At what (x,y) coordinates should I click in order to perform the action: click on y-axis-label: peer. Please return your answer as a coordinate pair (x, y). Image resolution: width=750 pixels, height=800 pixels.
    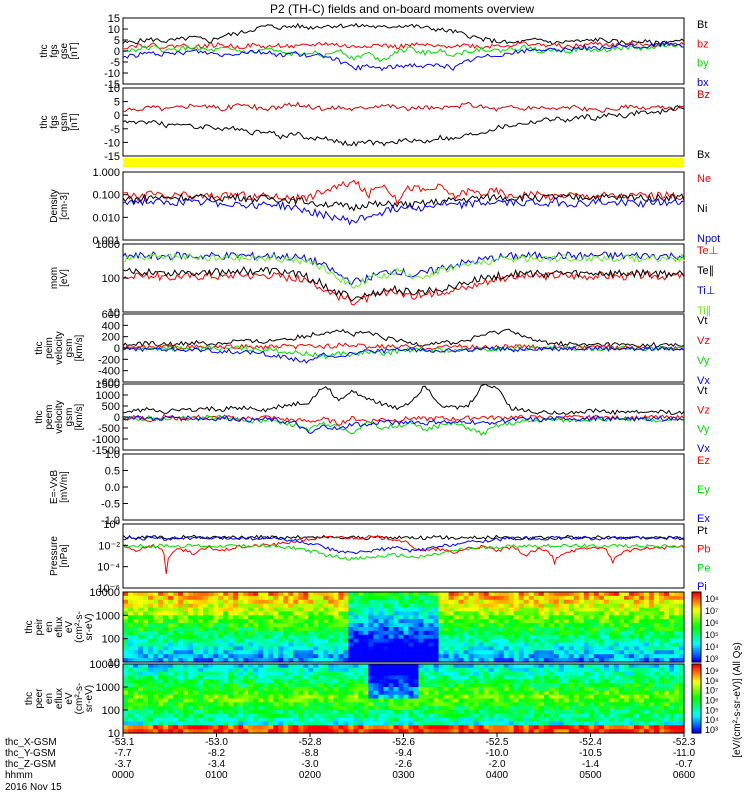
    Looking at the image, I should click on (39, 698).